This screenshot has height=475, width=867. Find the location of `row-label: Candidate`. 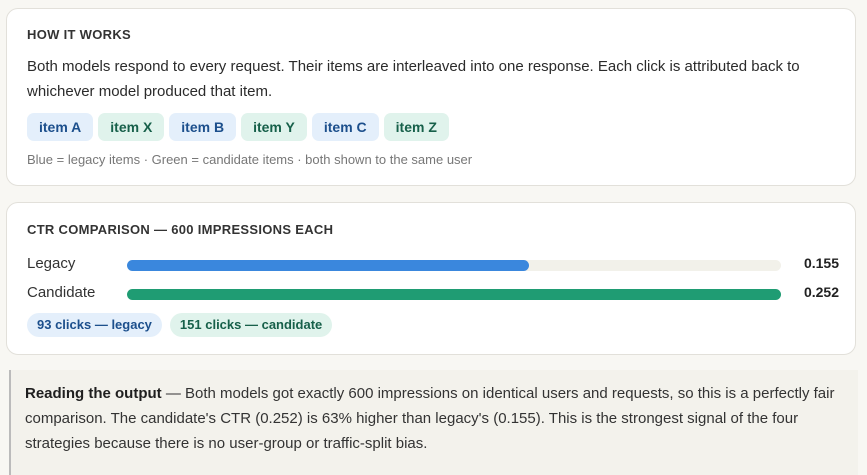

row-label: Candidate is located at coordinates (61, 292).